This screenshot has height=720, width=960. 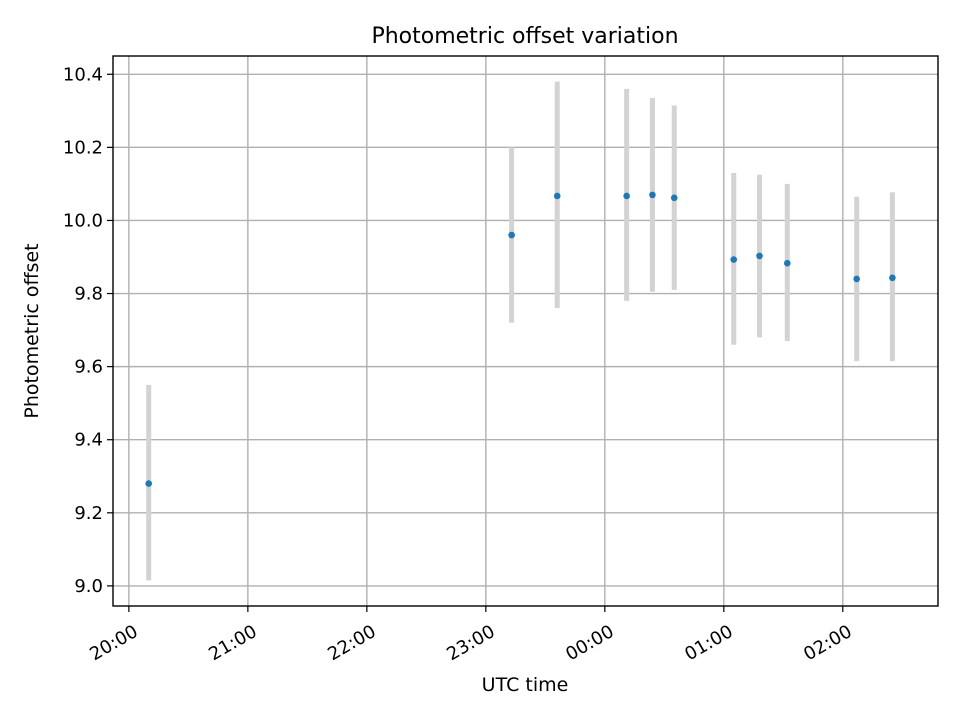 I want to click on x-tick-label: 01:00, so click(x=708, y=643).